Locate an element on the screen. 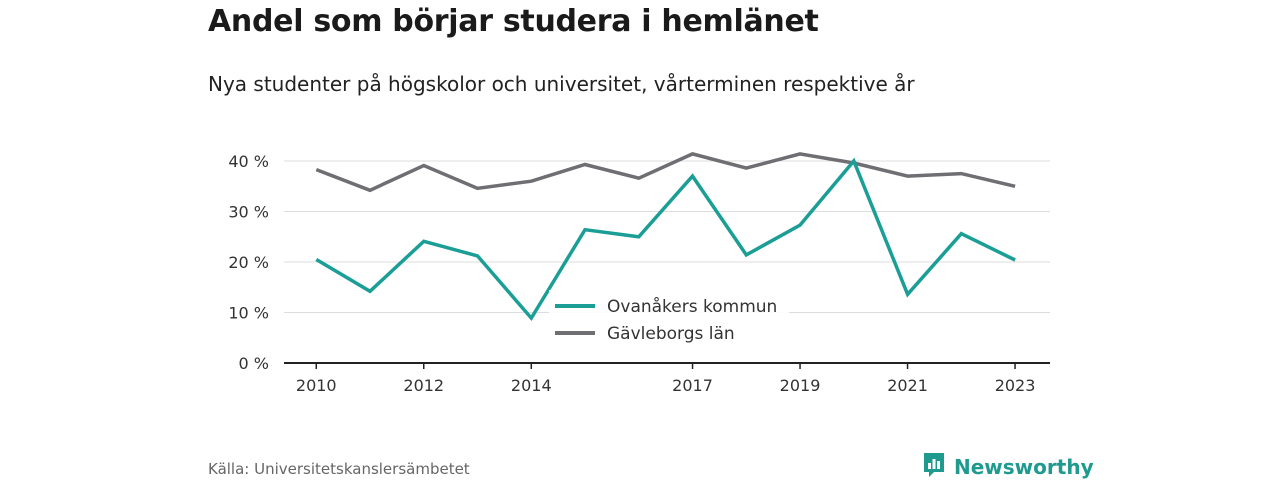  x-tick-label: 2023 is located at coordinates (1015, 385).